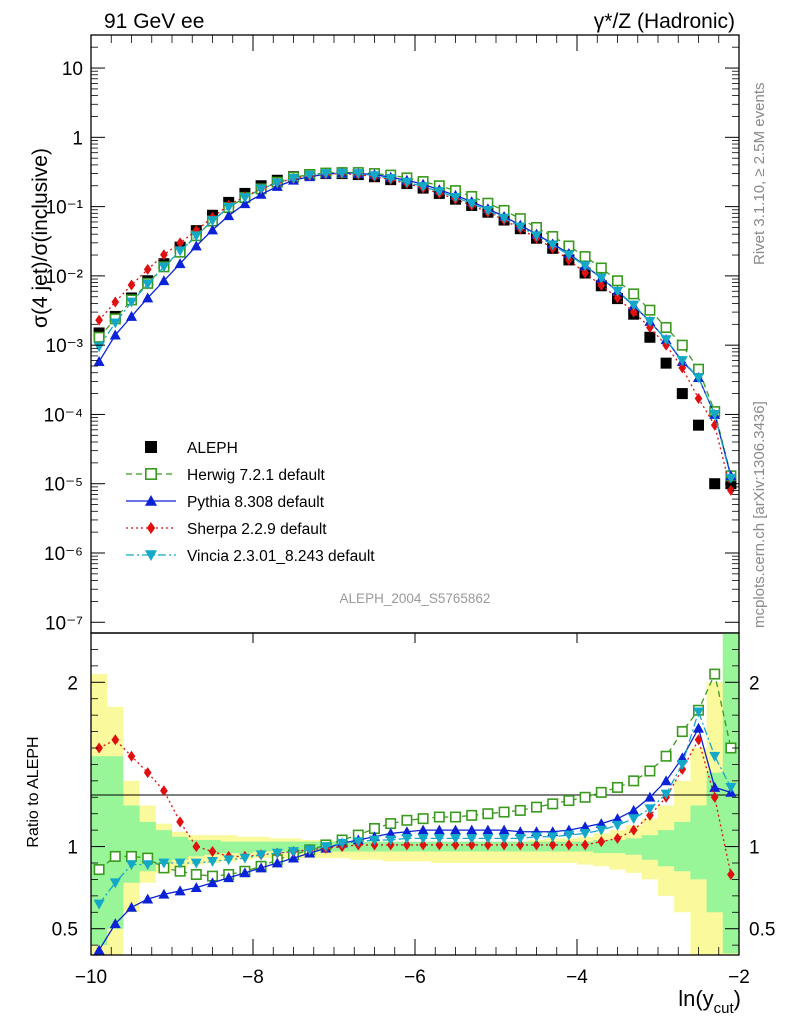 The height and width of the screenshot is (1024, 786). What do you see at coordinates (724, 1008) in the screenshot?
I see `x-axis-label-sub: cut` at bounding box center [724, 1008].